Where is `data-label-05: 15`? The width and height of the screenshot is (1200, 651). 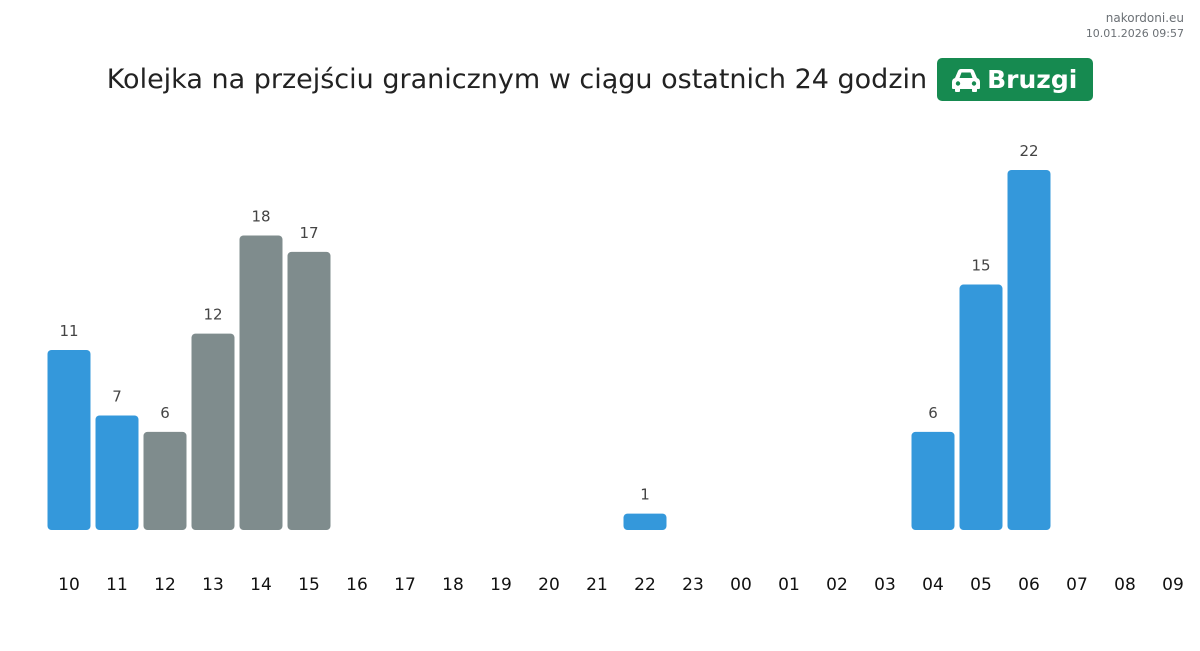 data-label-05: 15 is located at coordinates (980, 266).